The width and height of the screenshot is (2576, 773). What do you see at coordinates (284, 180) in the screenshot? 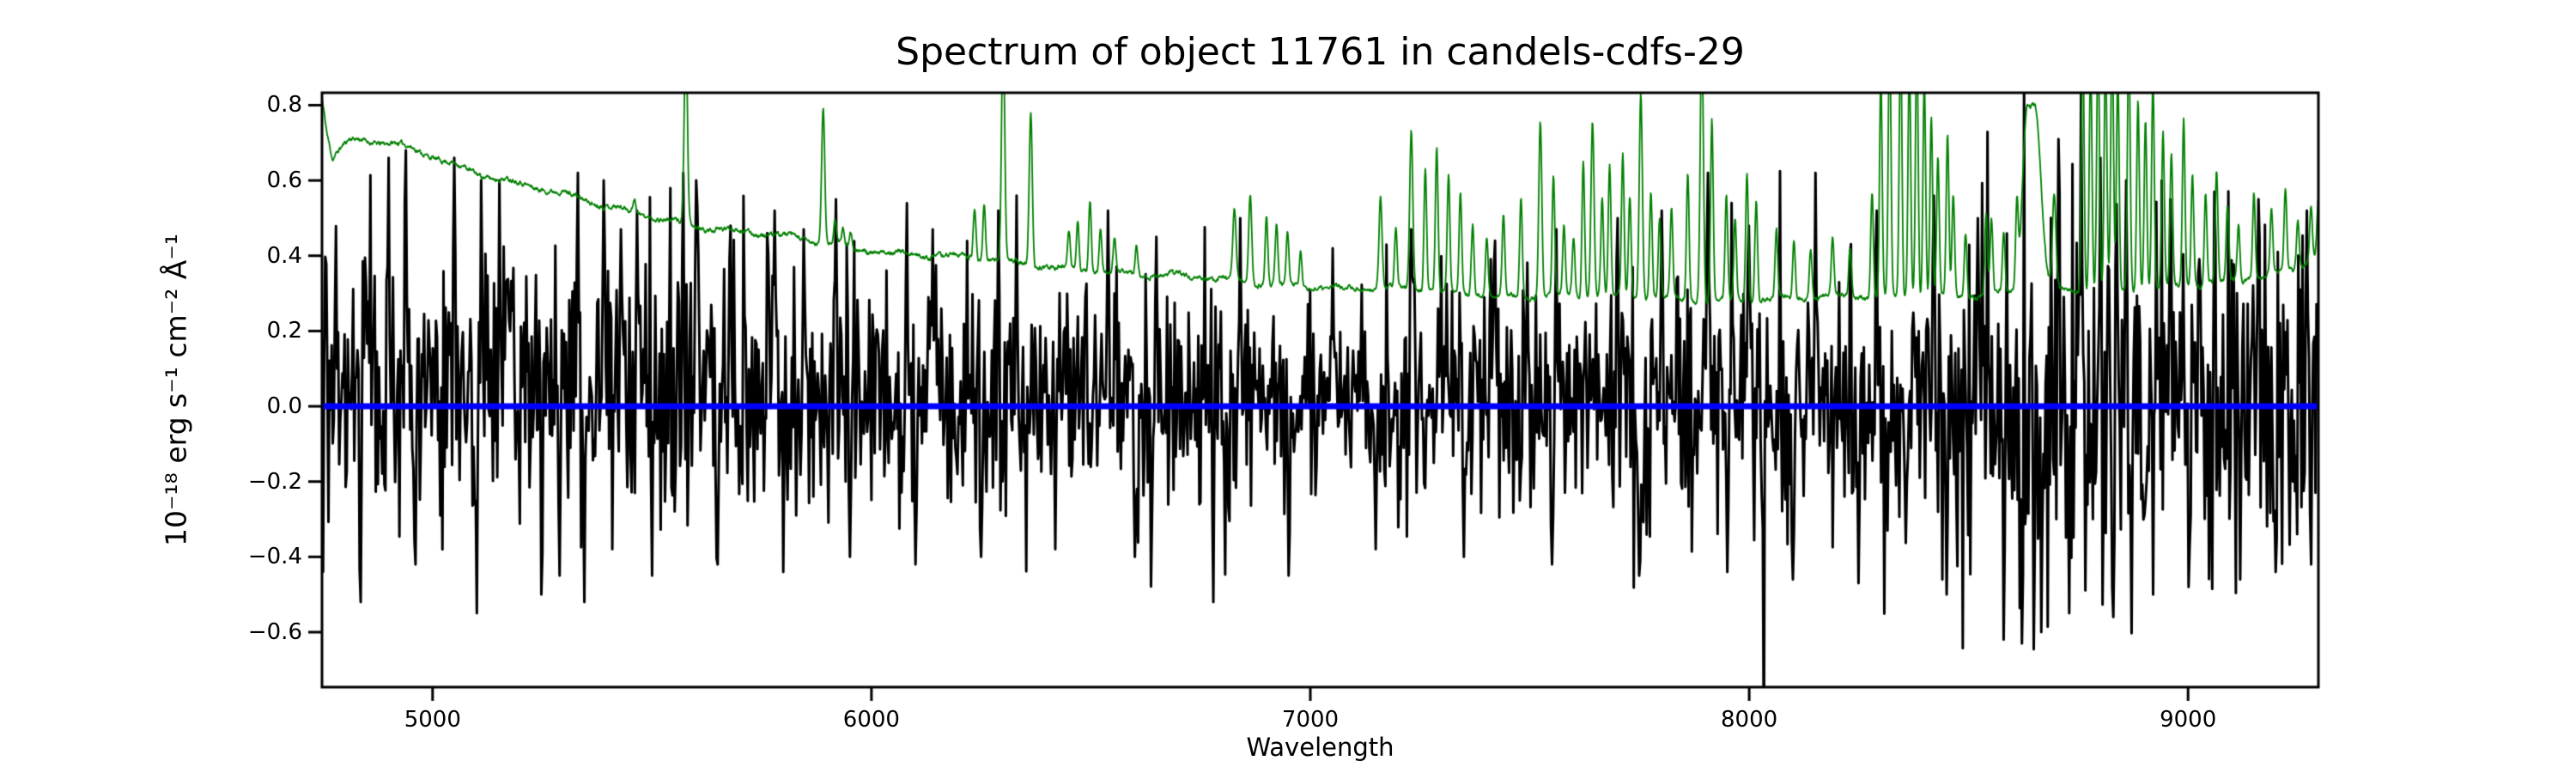
I see `y-tick-label: 0.6` at bounding box center [284, 180].